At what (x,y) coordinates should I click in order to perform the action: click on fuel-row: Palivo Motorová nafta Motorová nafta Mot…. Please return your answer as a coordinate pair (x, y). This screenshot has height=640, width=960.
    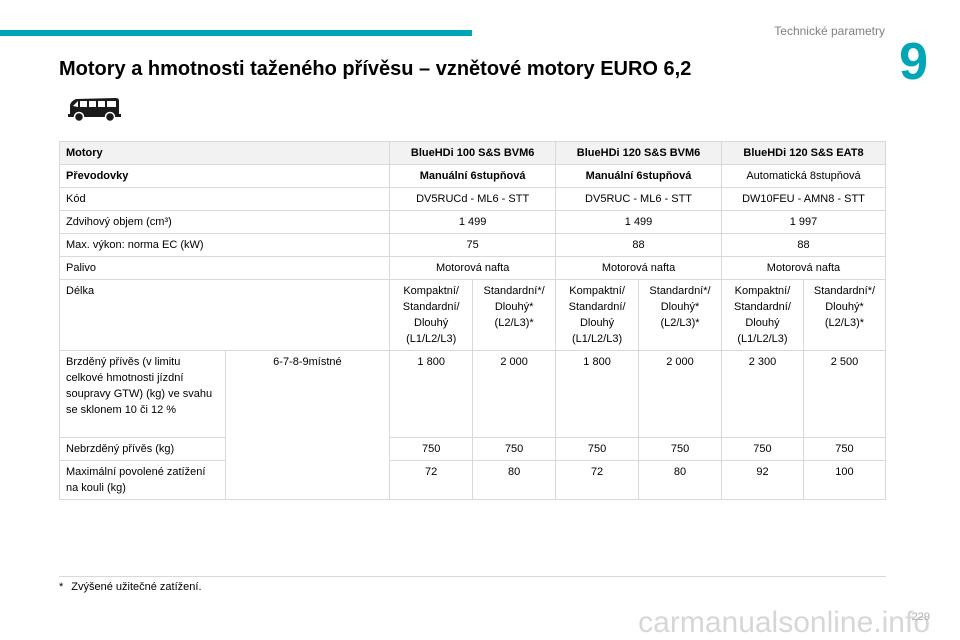
    Looking at the image, I should click on (472, 268).